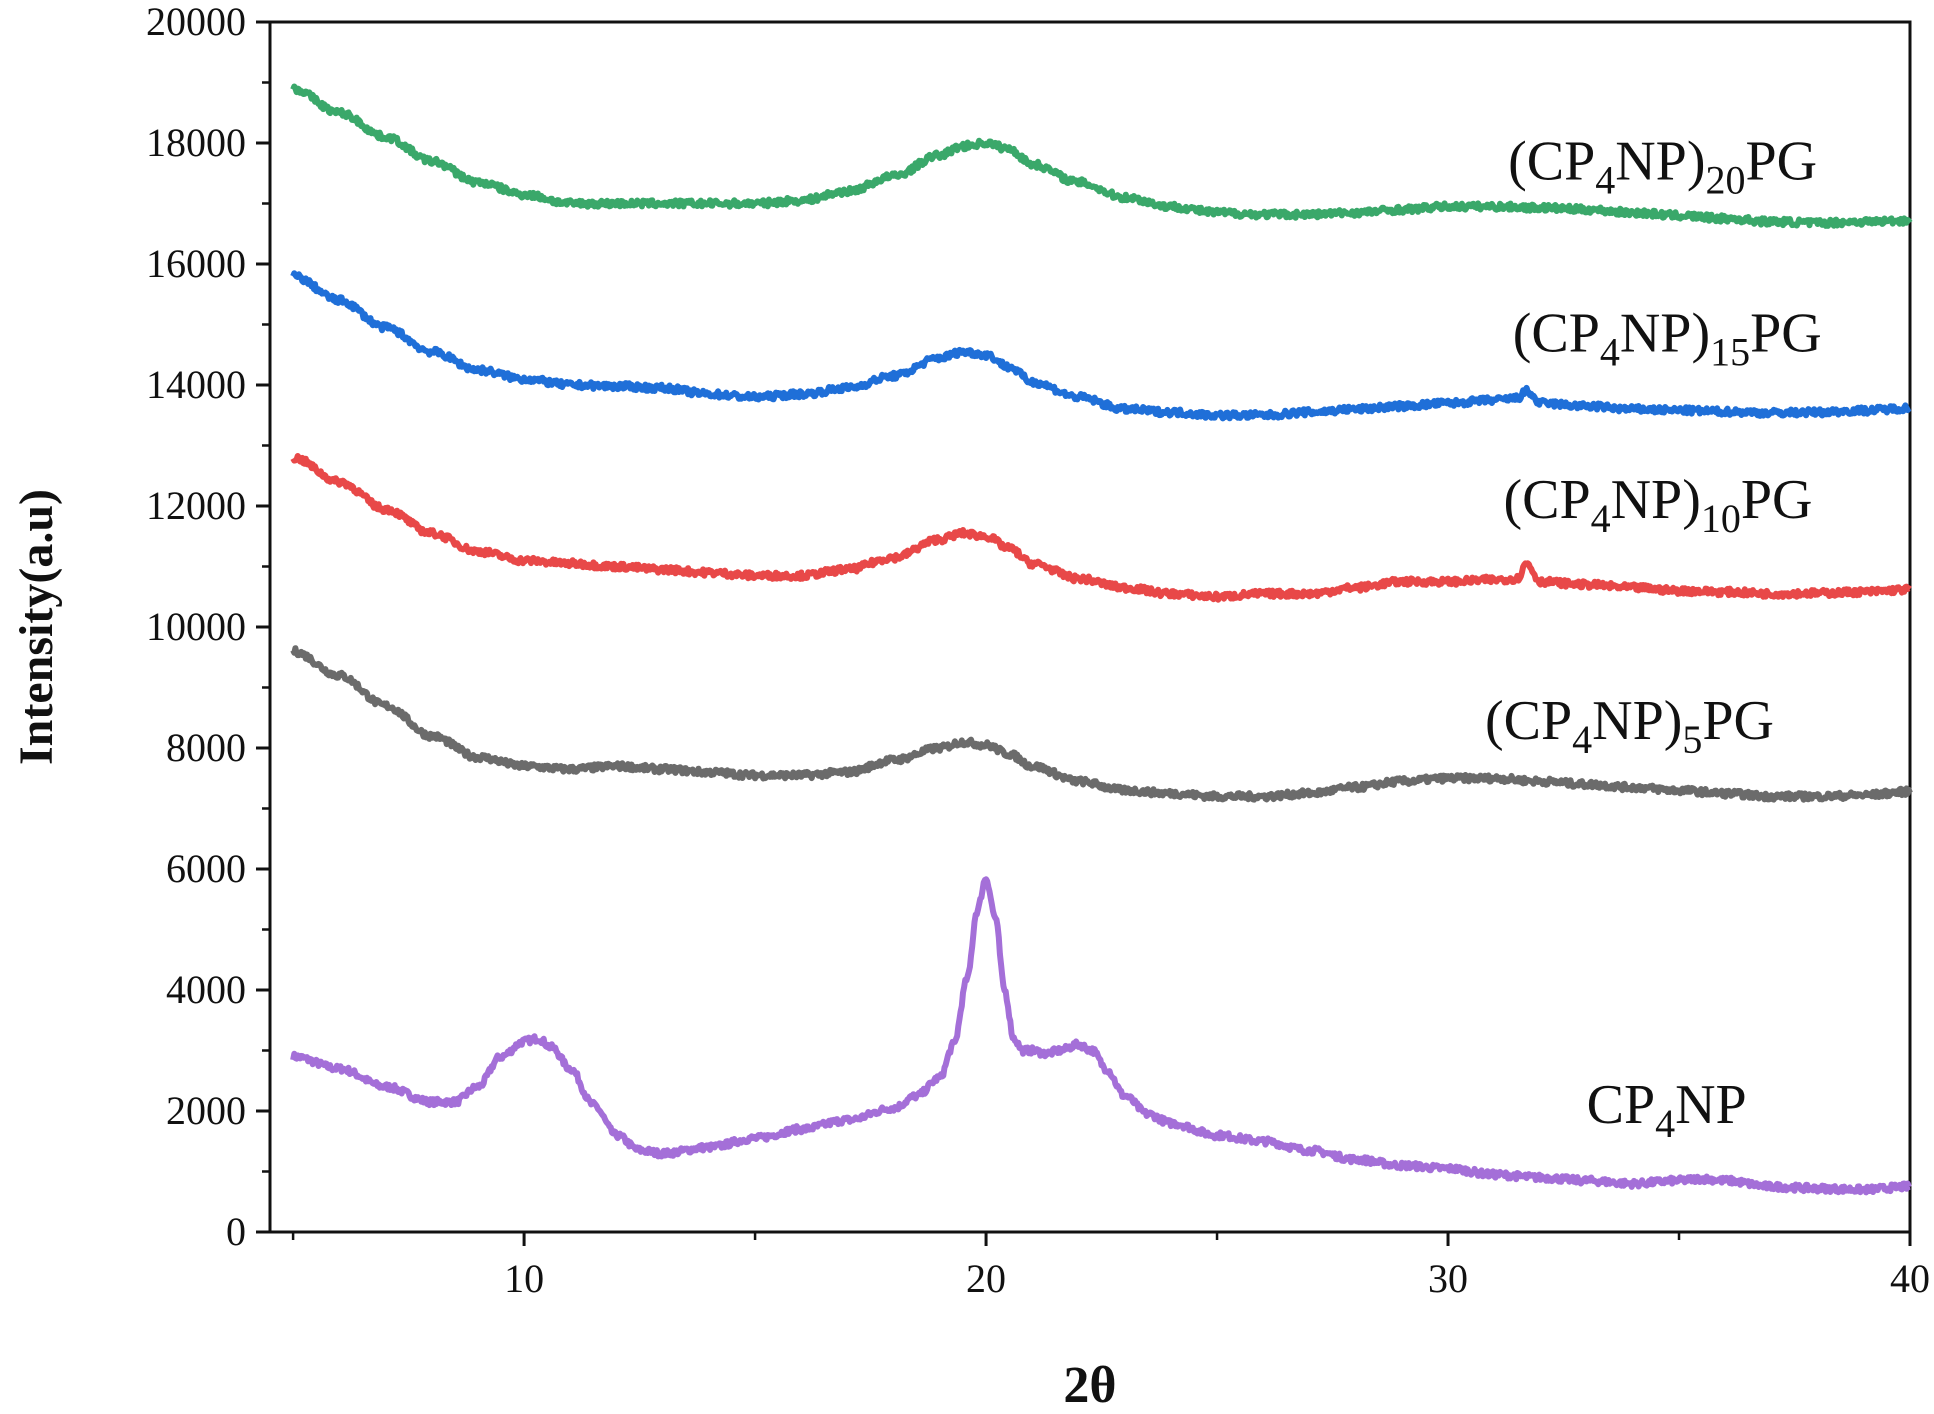 The width and height of the screenshot is (1934, 1414). I want to click on y-tick-label: 16000, so click(196, 263).